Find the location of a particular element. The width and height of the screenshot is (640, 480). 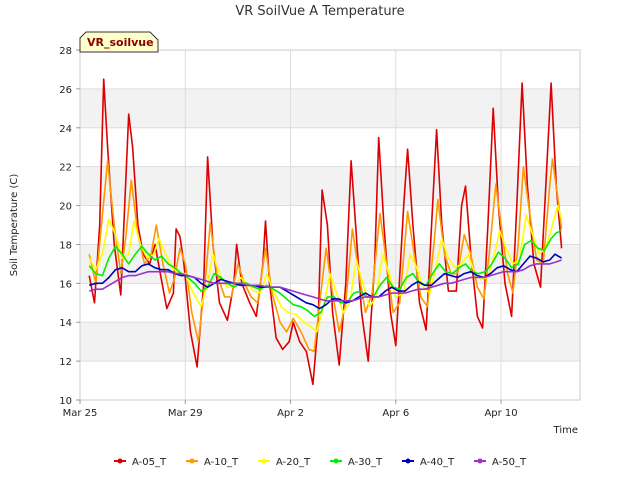

legend-label: A-10_T is located at coordinates (221, 462).